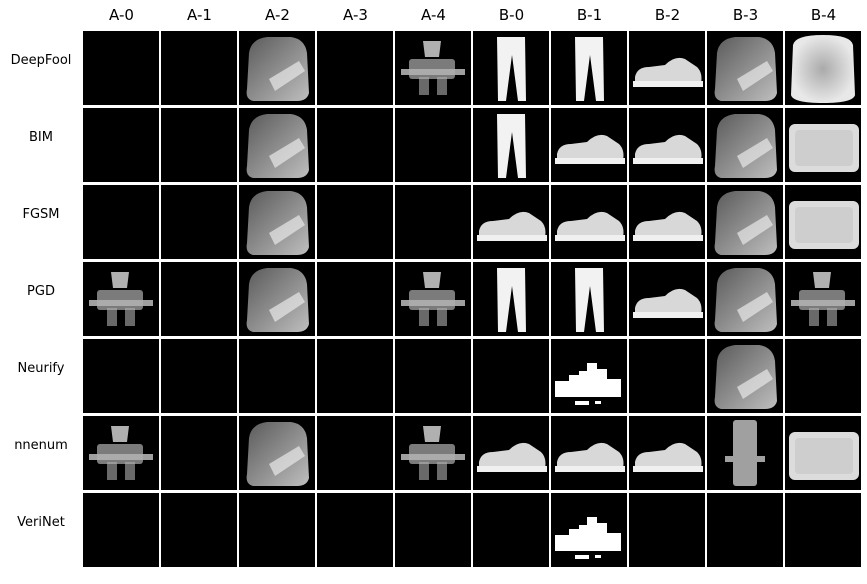 Image resolution: width=867 pixels, height=584 pixels. What do you see at coordinates (823, 15) in the screenshot?
I see `column-label: B-4` at bounding box center [823, 15].